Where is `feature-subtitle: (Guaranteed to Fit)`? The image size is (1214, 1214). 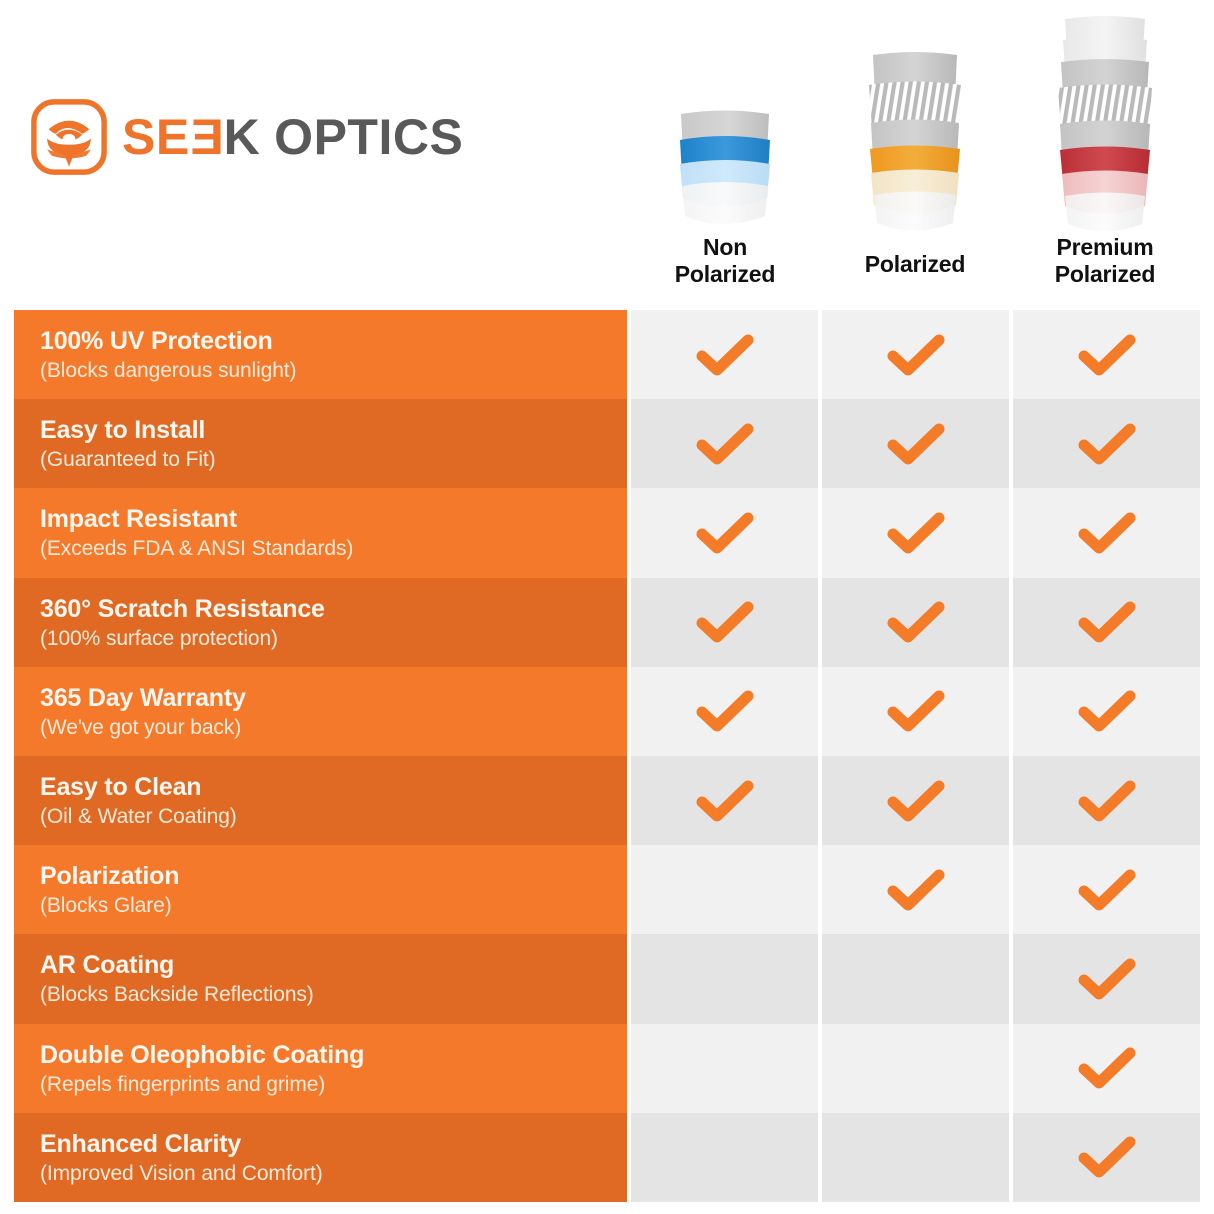
feature-subtitle: (Guaranteed to Fit) is located at coordinates (128, 460).